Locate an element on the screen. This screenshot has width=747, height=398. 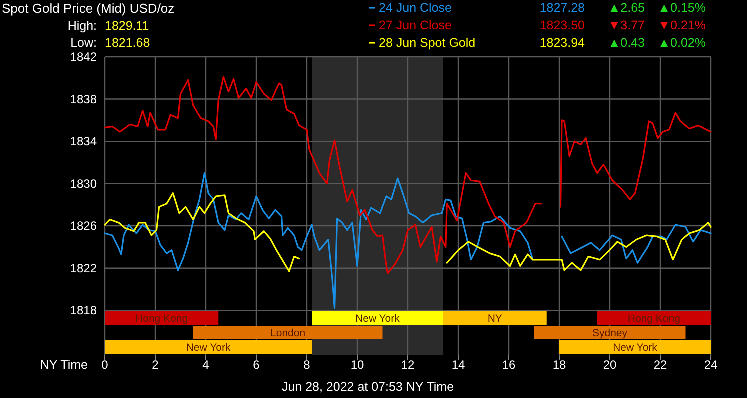
text: High: is located at coordinates (82, 26).